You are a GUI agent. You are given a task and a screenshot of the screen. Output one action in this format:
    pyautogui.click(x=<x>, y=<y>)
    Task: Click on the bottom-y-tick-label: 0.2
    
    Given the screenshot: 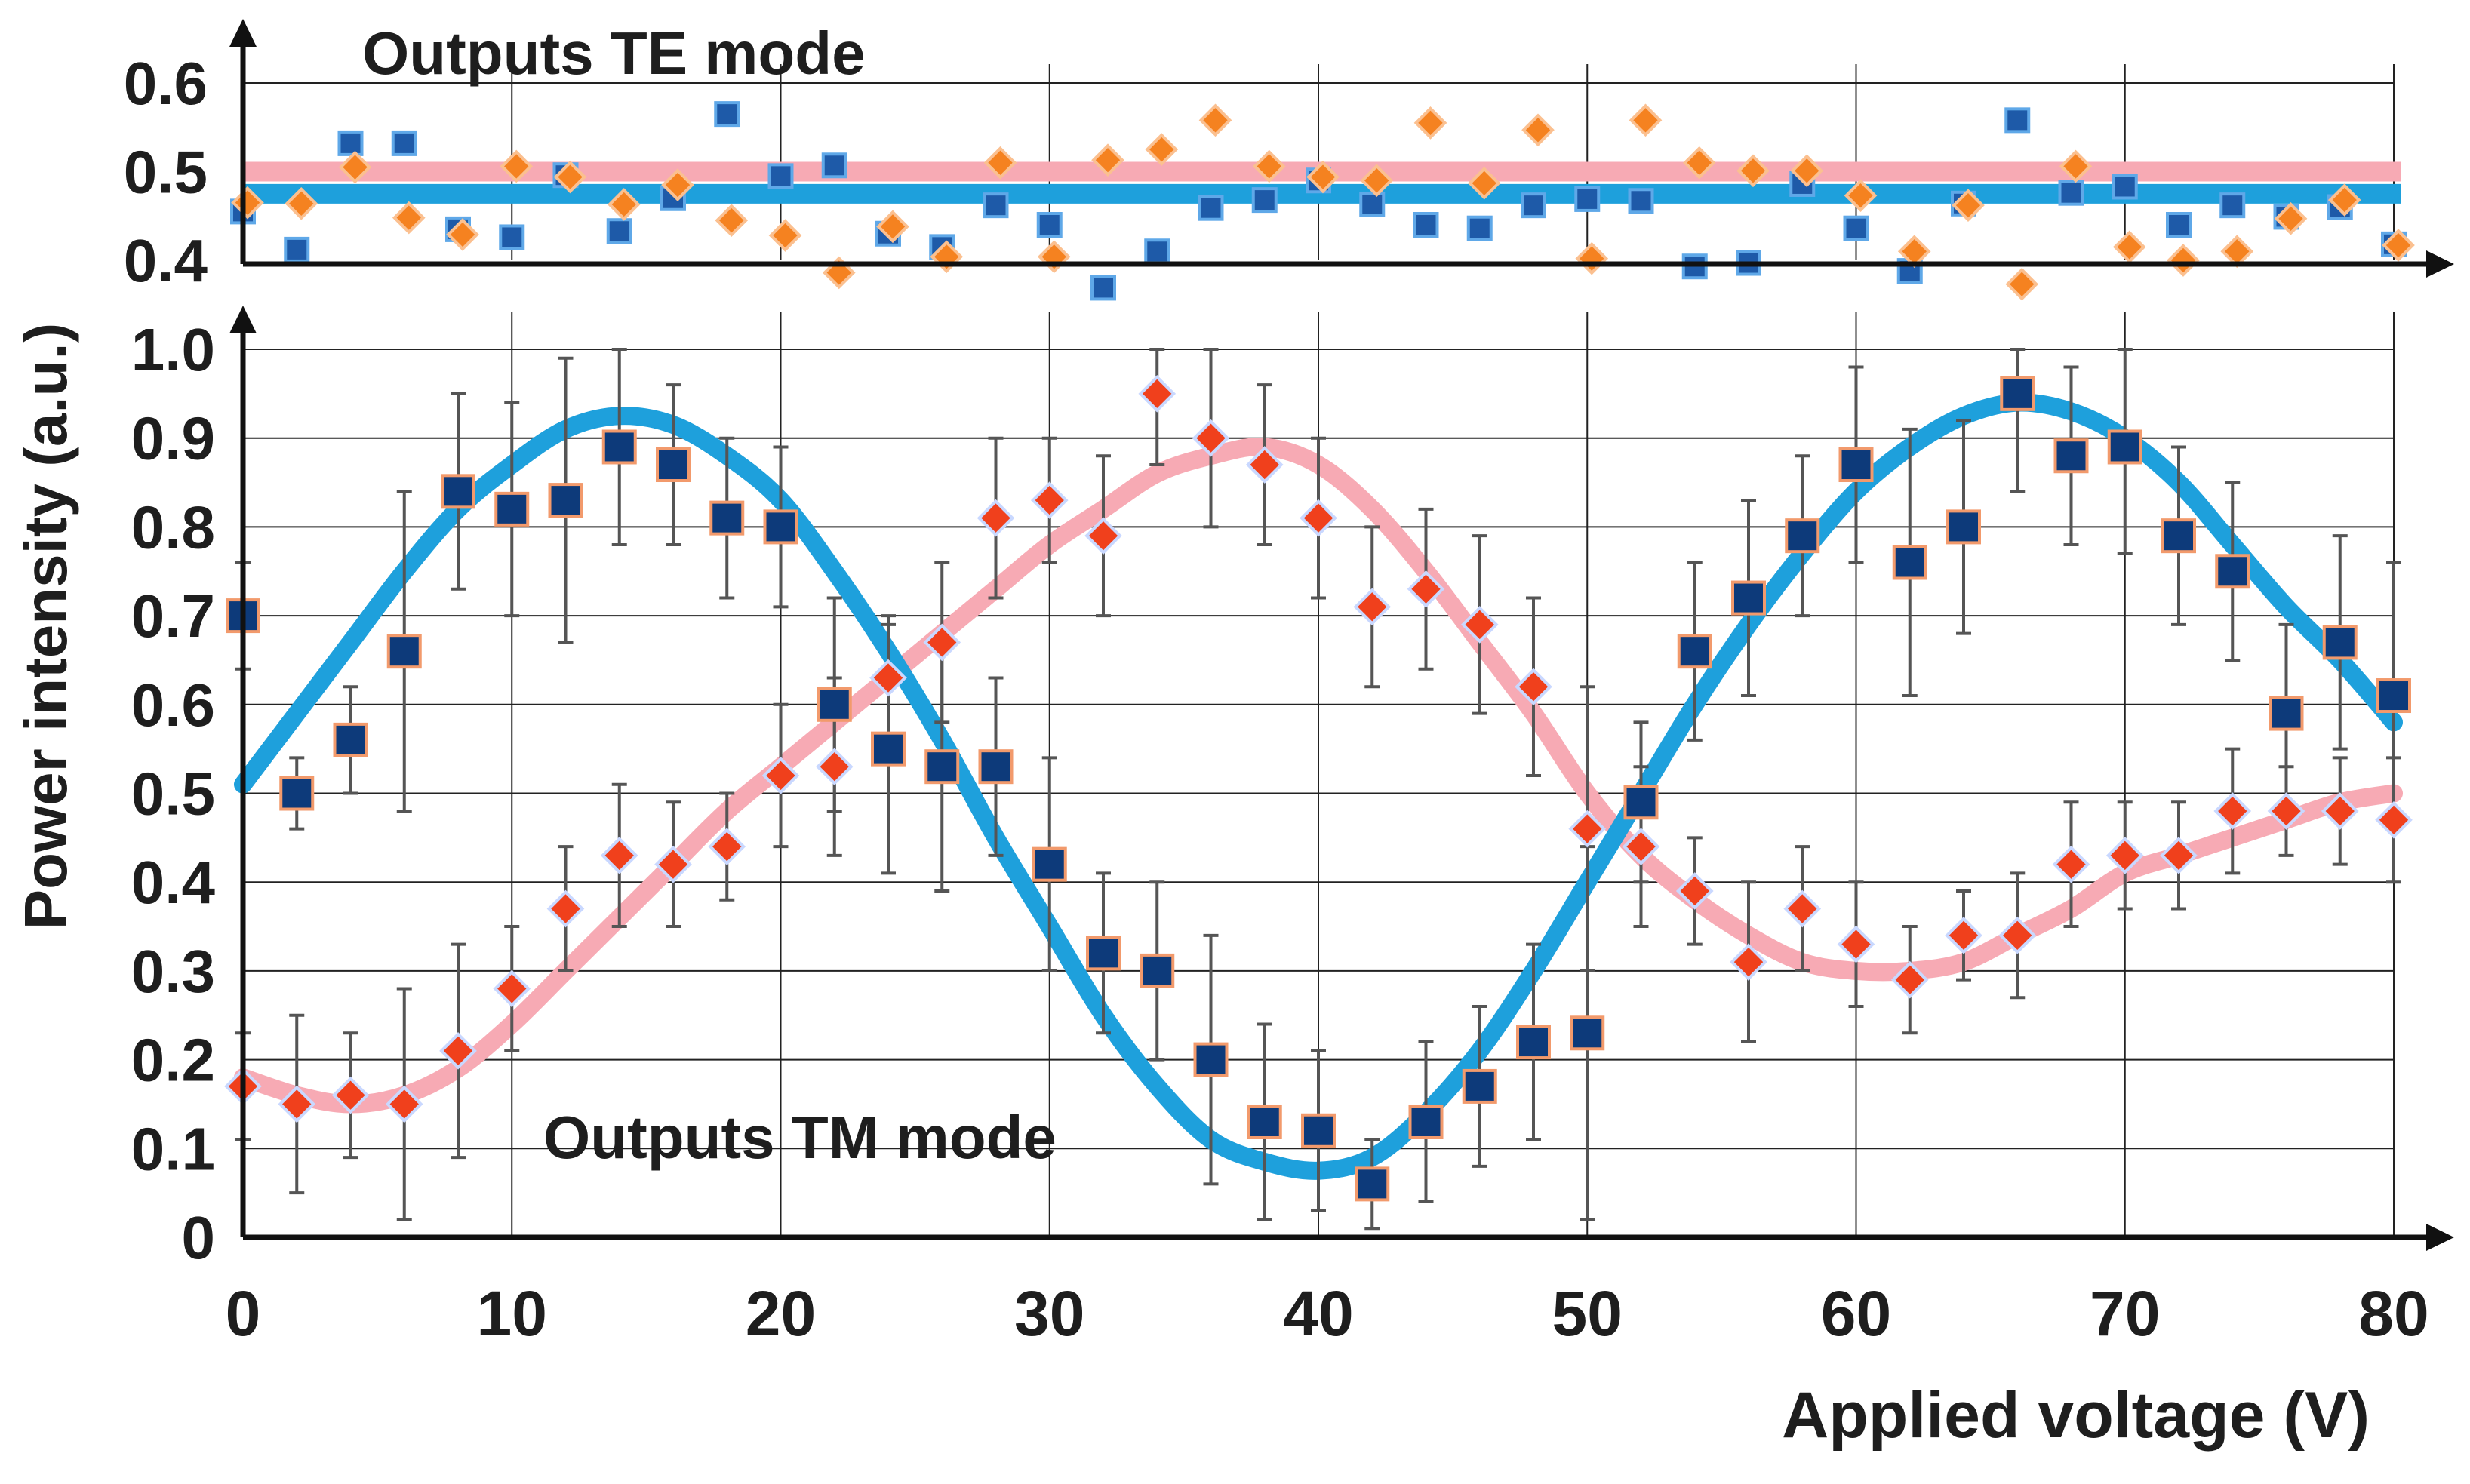 What is the action you would take?
    pyautogui.click(x=173, y=1060)
    